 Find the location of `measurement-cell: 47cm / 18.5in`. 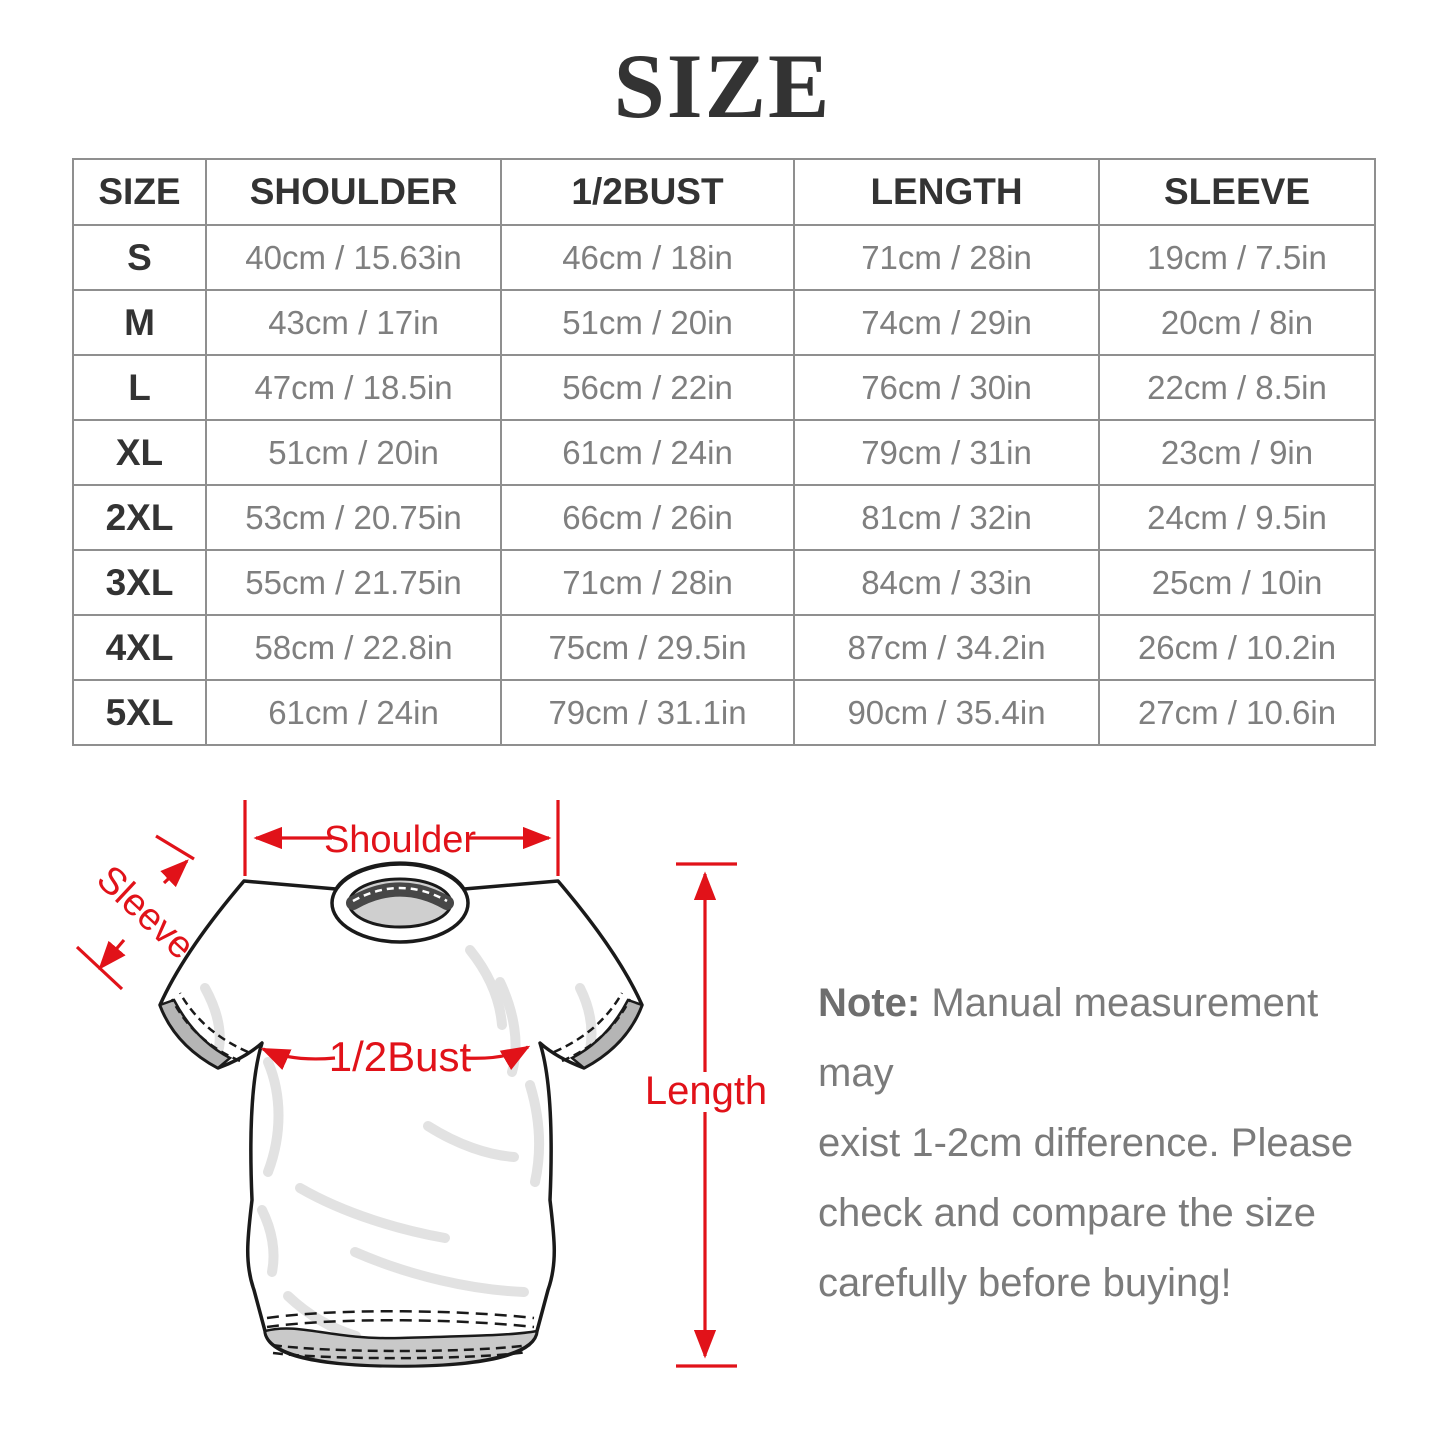

measurement-cell: 47cm / 18.5in is located at coordinates (353, 387).